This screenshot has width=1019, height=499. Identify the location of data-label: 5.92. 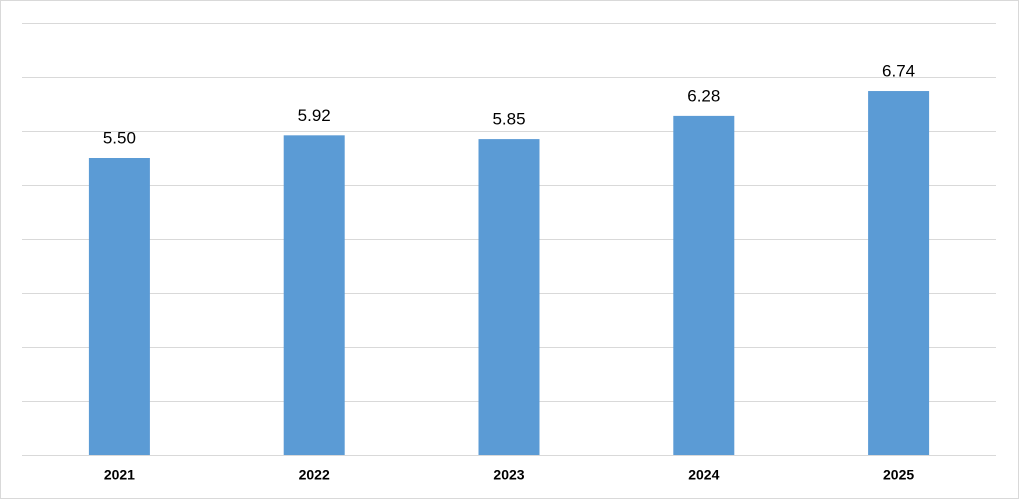
(314, 115).